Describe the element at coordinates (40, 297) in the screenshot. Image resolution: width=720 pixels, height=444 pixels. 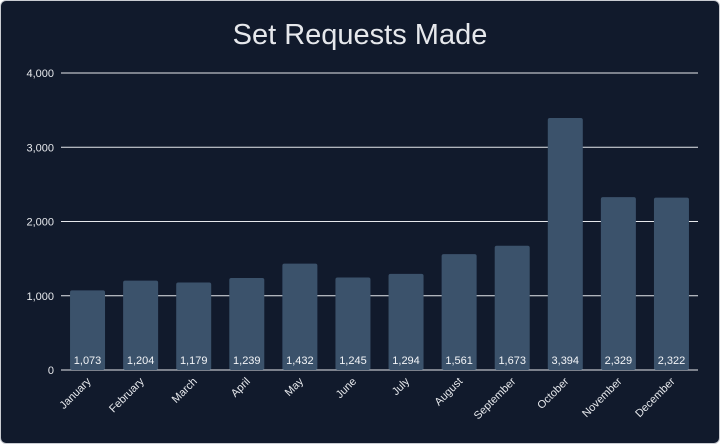
I see `y-tick-label: 1,000` at that location.